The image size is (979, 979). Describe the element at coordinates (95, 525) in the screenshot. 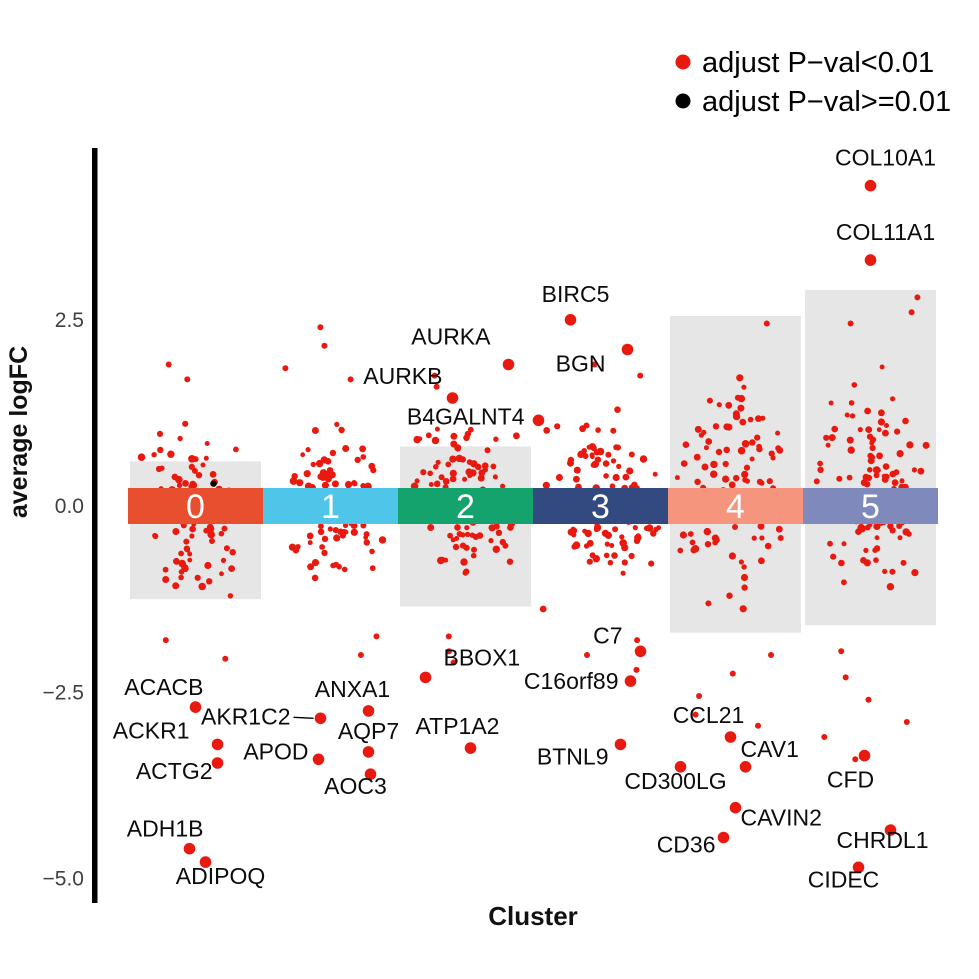

I see `y-axis-line` at that location.